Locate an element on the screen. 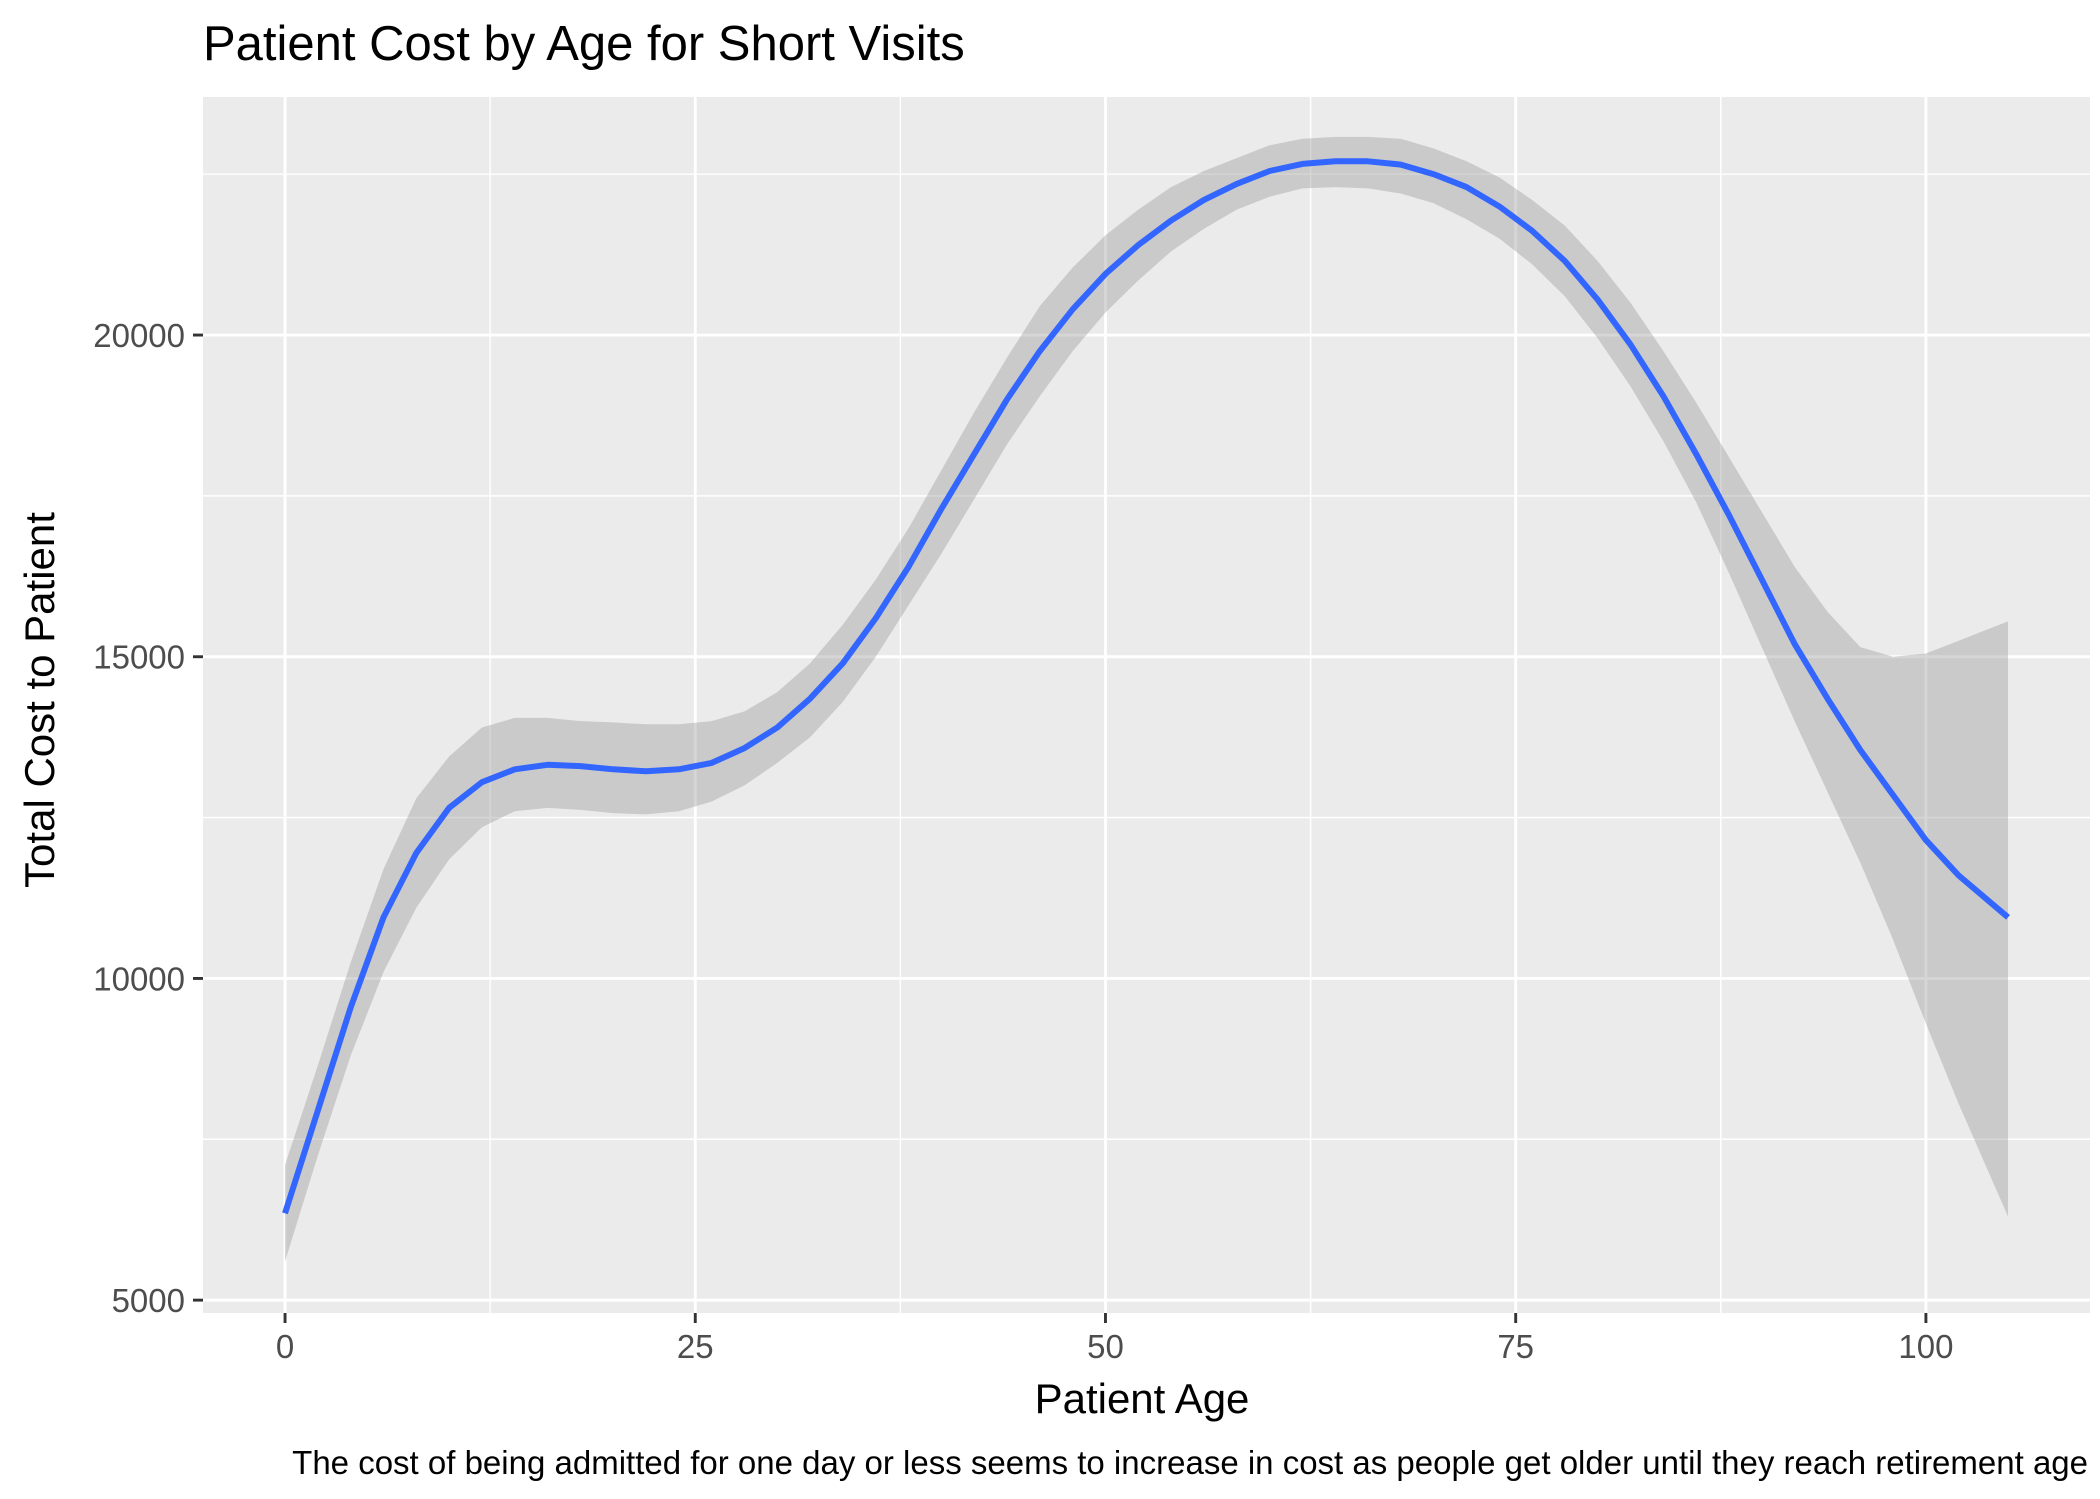 The image size is (2100, 1499). x-tick-label: 50 is located at coordinates (1105, 1346).